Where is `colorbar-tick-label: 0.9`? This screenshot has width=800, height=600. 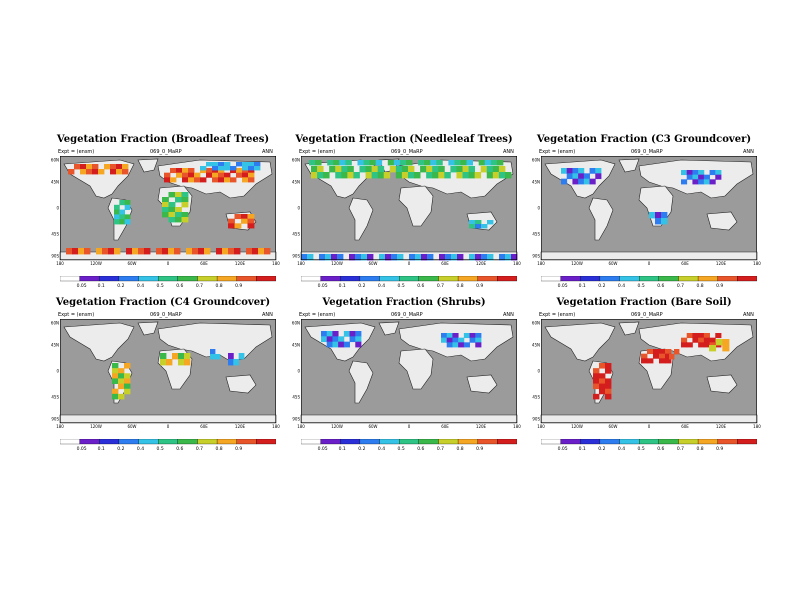 colorbar-tick-label: 0.9 is located at coordinates (238, 286).